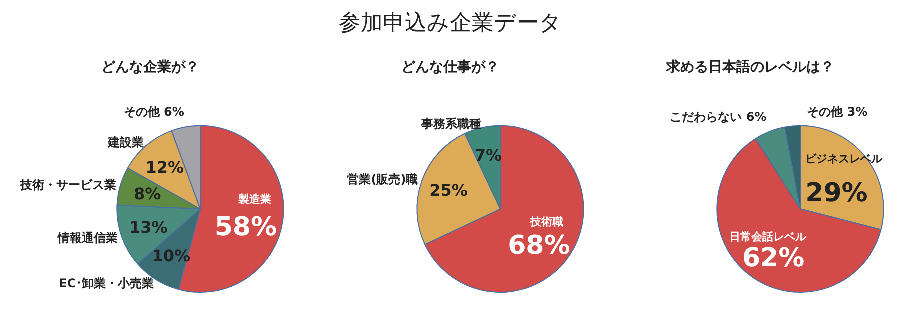 The height and width of the screenshot is (320, 900). I want to click on slice-label: 情報通信業, so click(87, 238).